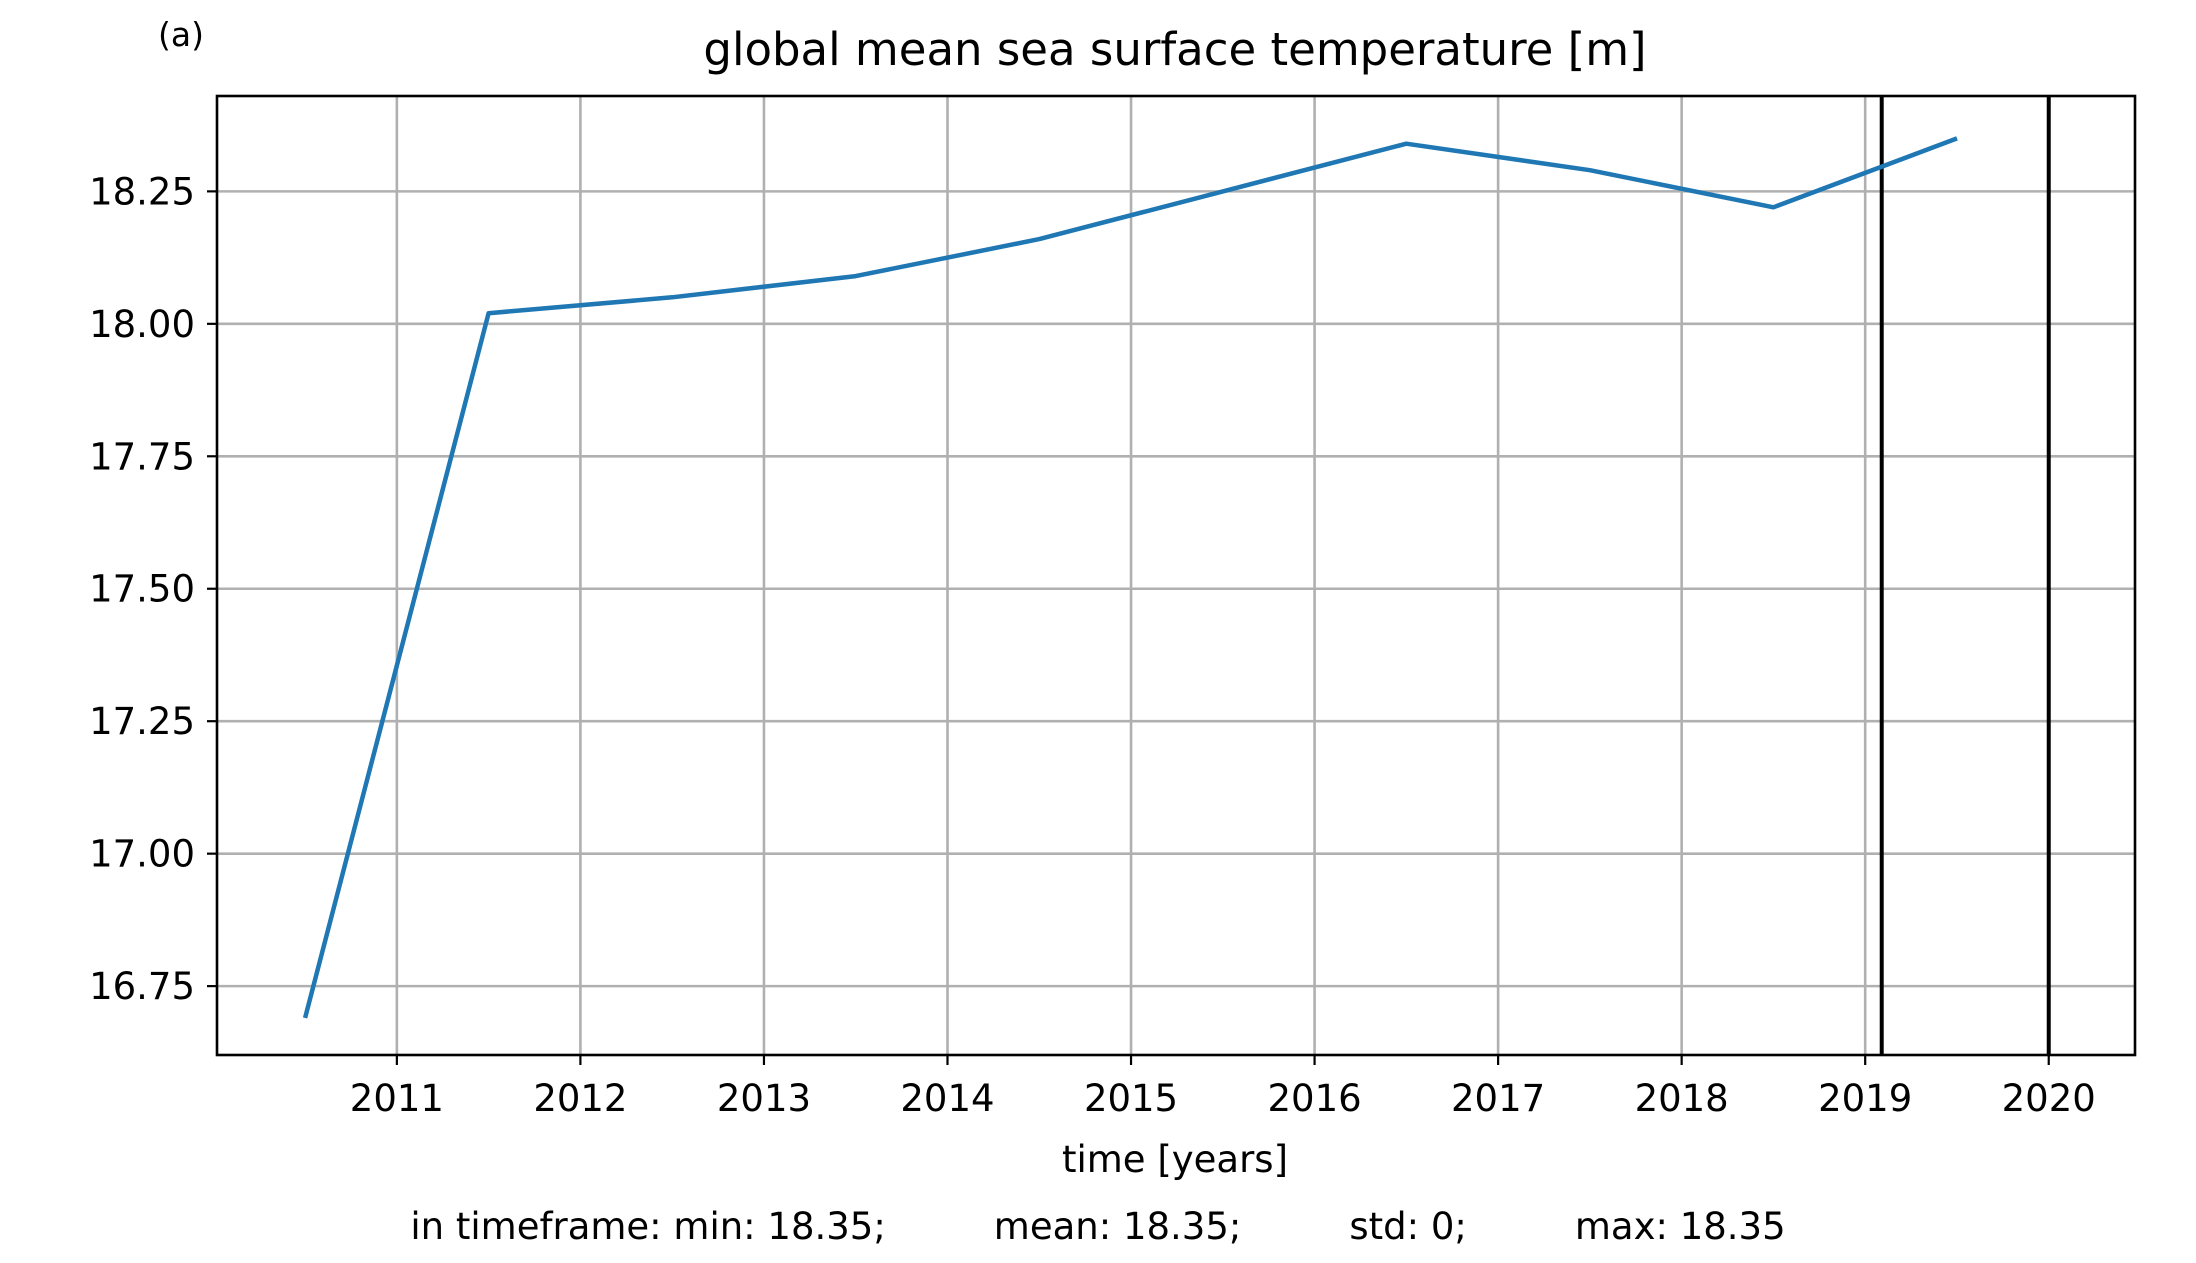 Image resolution: width=2196 pixels, height=1263 pixels. Describe the element at coordinates (142, 456) in the screenshot. I see `y-tick-label: 17.75` at that location.